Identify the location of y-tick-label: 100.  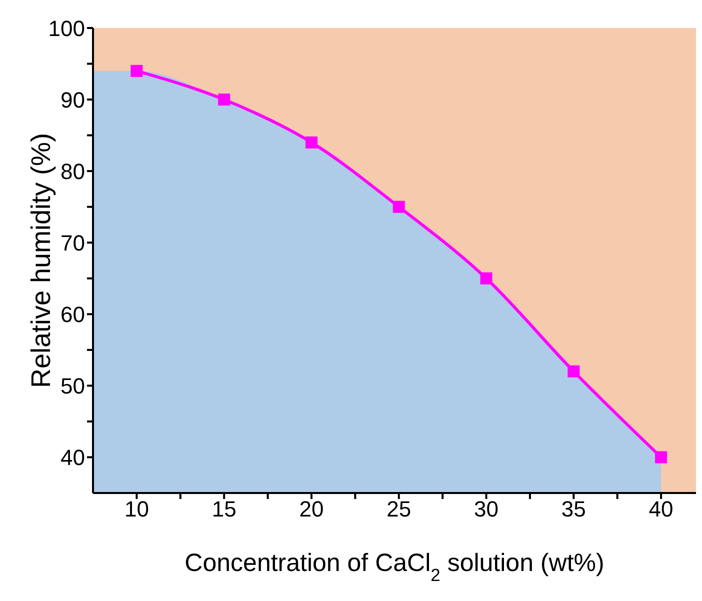
(66, 28).